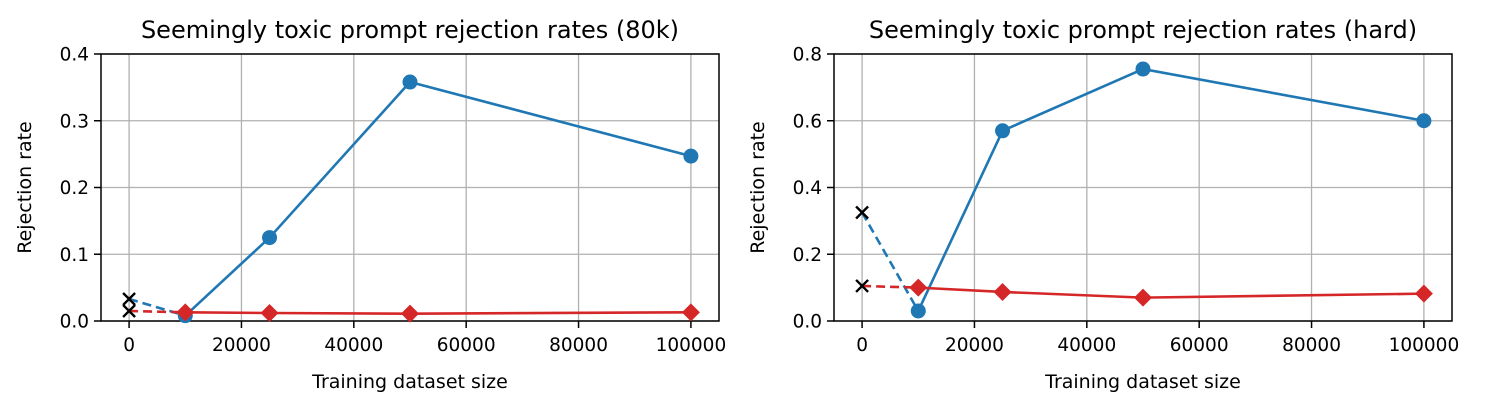 The height and width of the screenshot is (412, 1495). What do you see at coordinates (807, 121) in the screenshot?
I see `y-tick-label: 0.6` at bounding box center [807, 121].